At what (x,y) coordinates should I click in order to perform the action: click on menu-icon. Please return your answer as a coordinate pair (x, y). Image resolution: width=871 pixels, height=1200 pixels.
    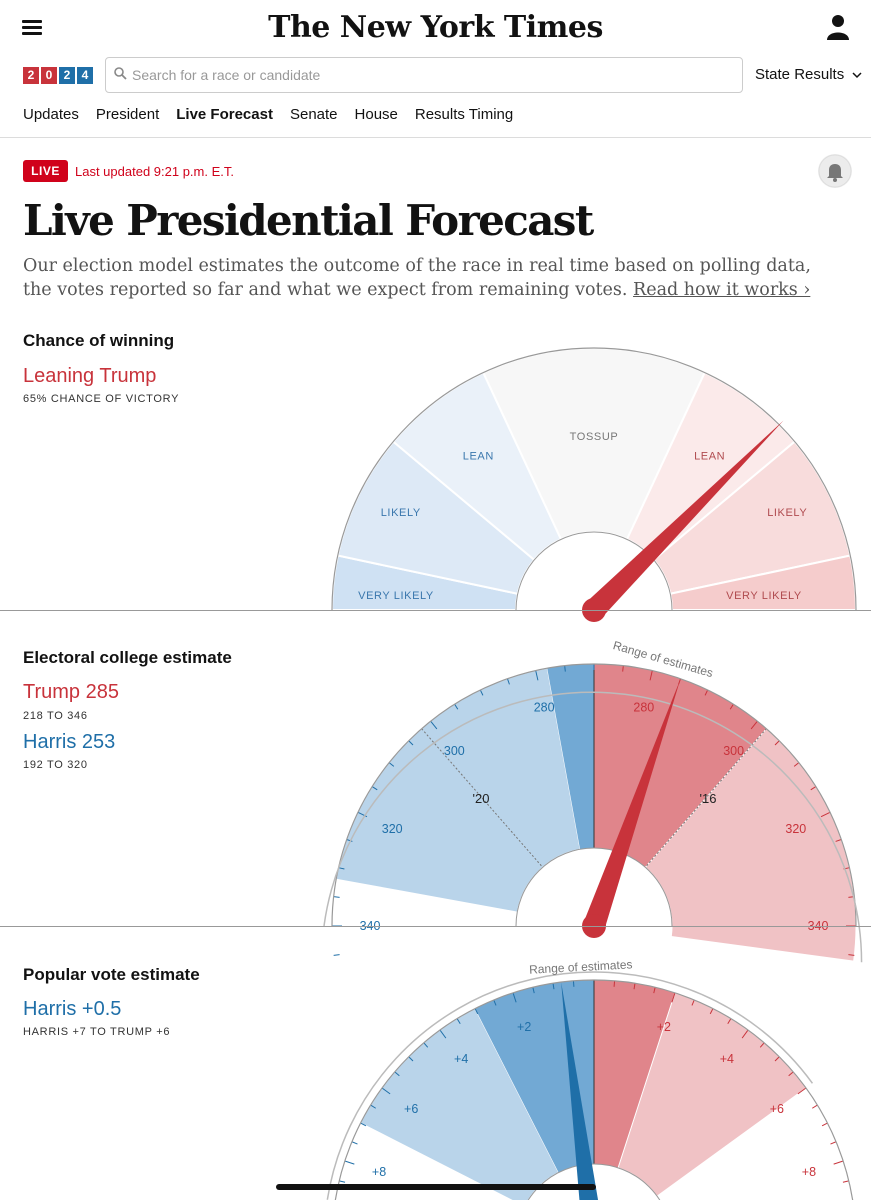
    Looking at the image, I should click on (32, 28).